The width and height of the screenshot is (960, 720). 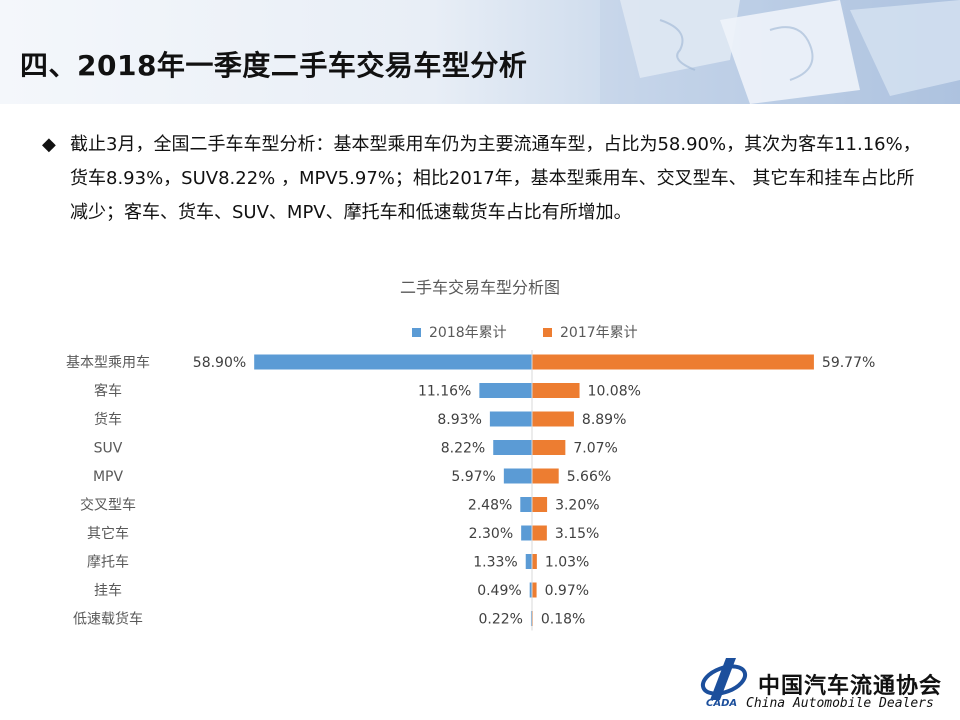 What do you see at coordinates (219, 363) in the screenshot?
I see `data-label-2018: 58.90%` at bounding box center [219, 363].